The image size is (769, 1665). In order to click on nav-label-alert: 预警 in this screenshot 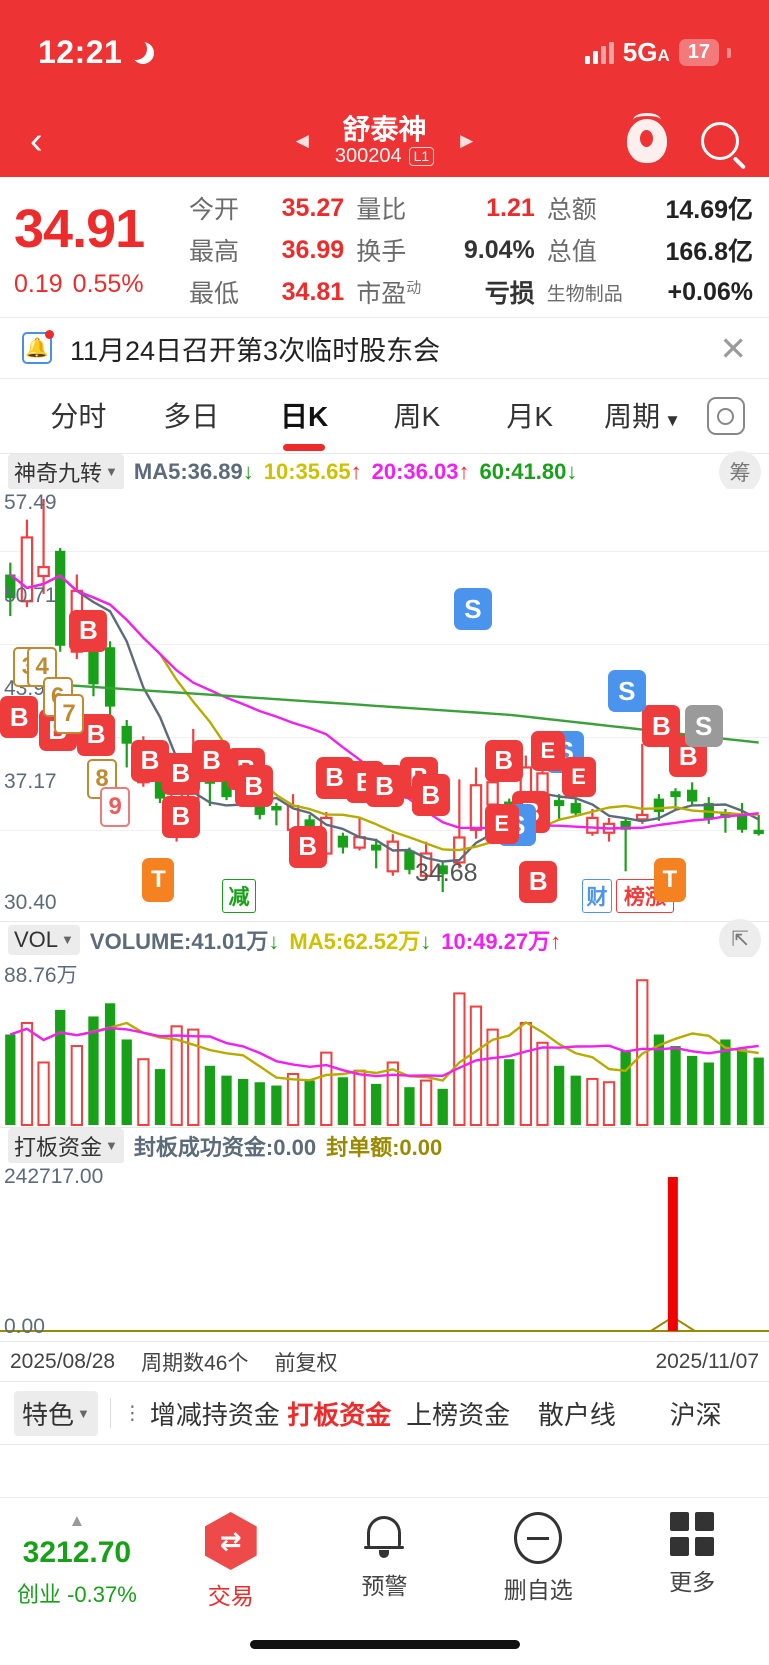, I will do `click(384, 1586)`.